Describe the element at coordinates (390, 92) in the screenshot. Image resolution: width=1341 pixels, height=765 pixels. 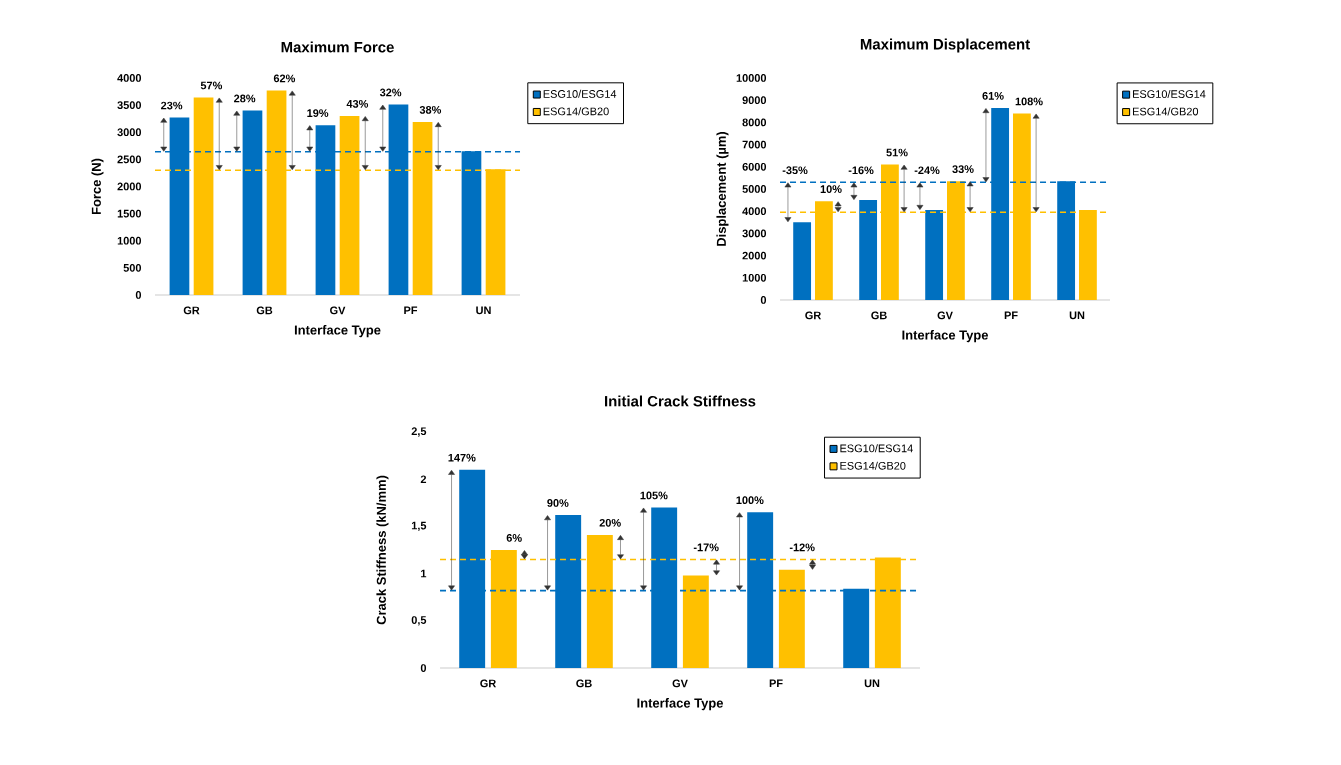
I see `annotation: 32%` at that location.